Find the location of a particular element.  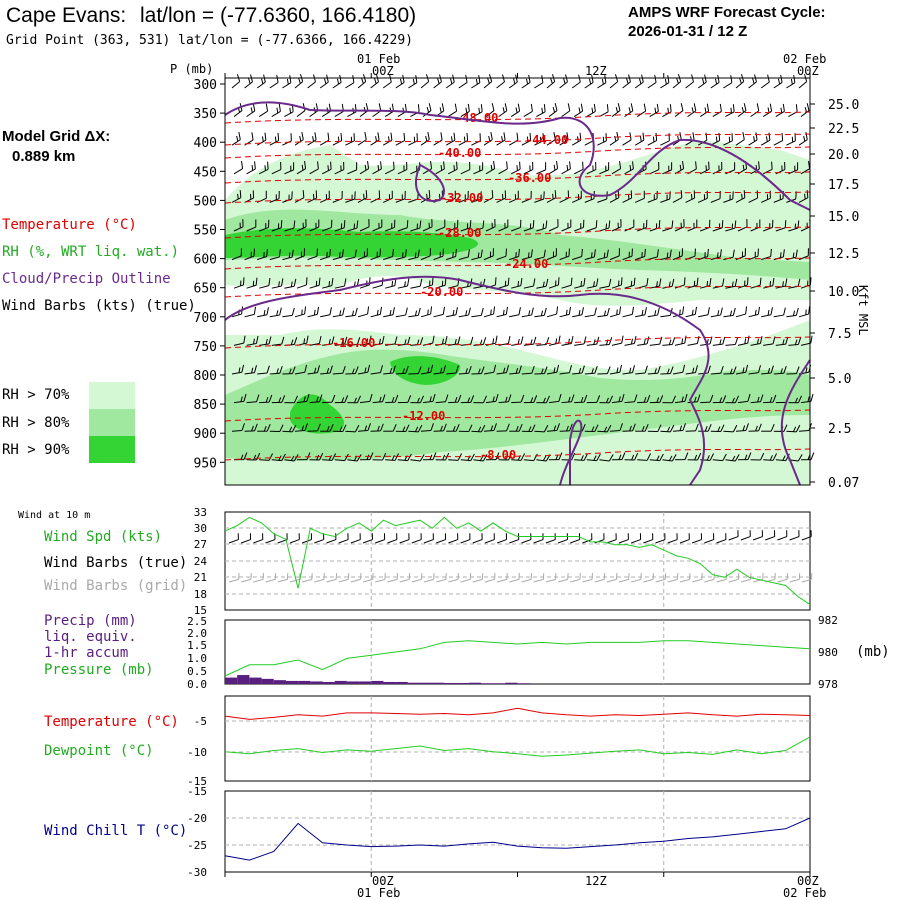

precip-label-2: liq. equiv. is located at coordinates (90, 637).